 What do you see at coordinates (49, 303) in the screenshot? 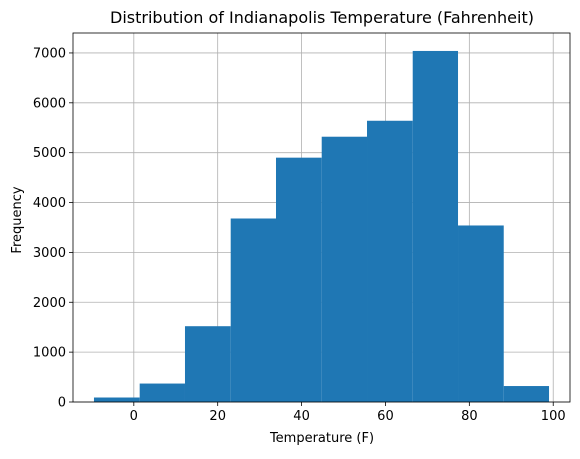
I see `y-tick-label-2: 2000` at bounding box center [49, 303].